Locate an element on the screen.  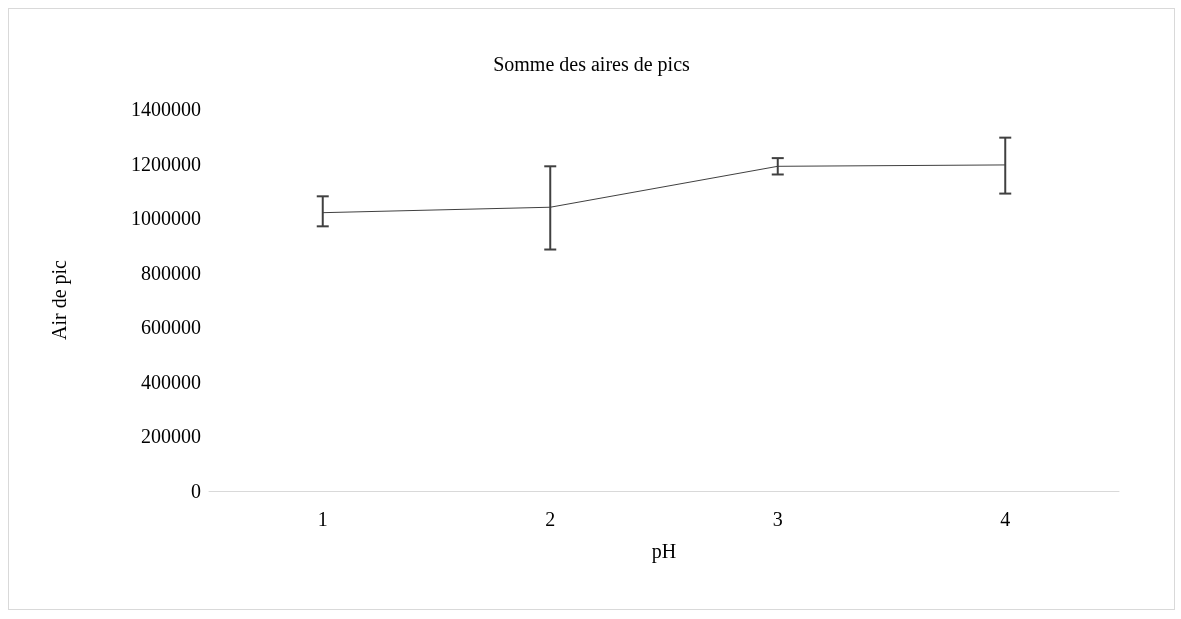
y-tick-label: 1400000 is located at coordinates (166, 109).